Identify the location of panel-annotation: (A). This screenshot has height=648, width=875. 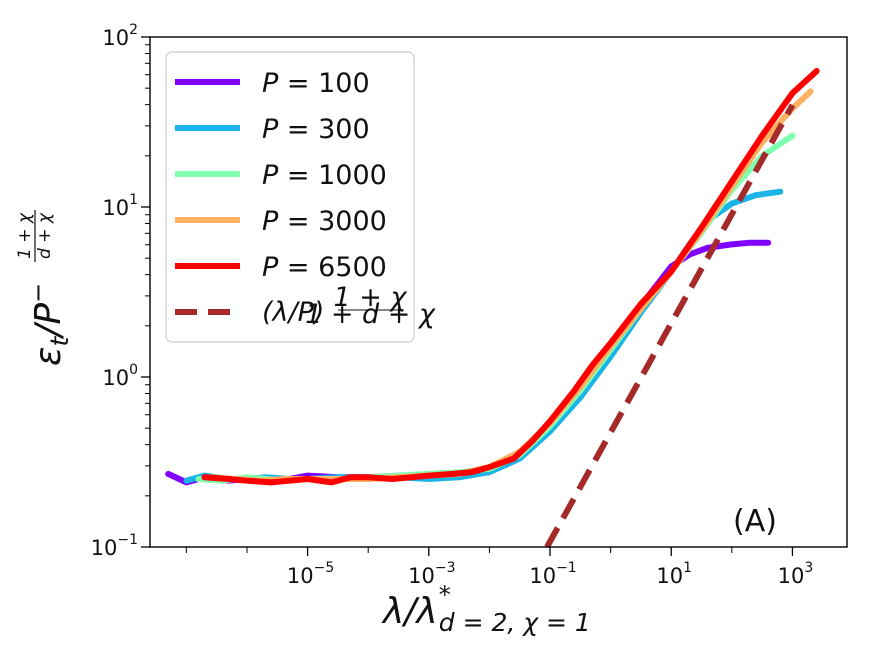
(755, 521).